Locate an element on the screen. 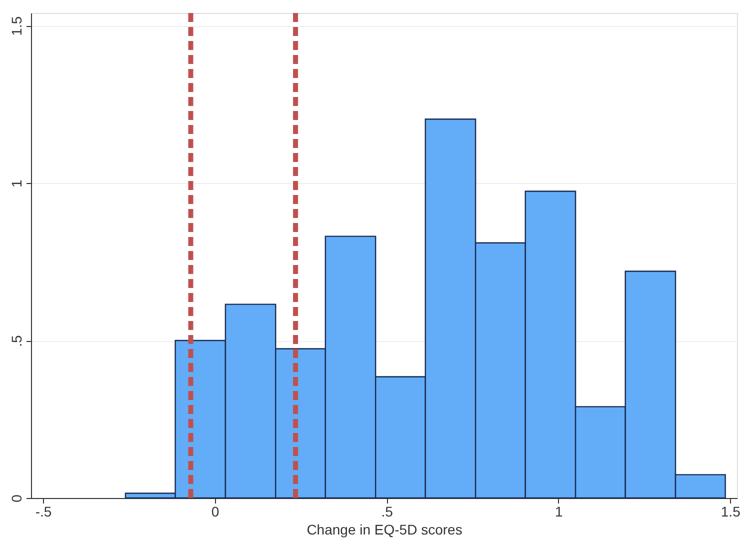 This screenshot has height=545, width=755. x-tick-label: -.5 is located at coordinates (43, 512).